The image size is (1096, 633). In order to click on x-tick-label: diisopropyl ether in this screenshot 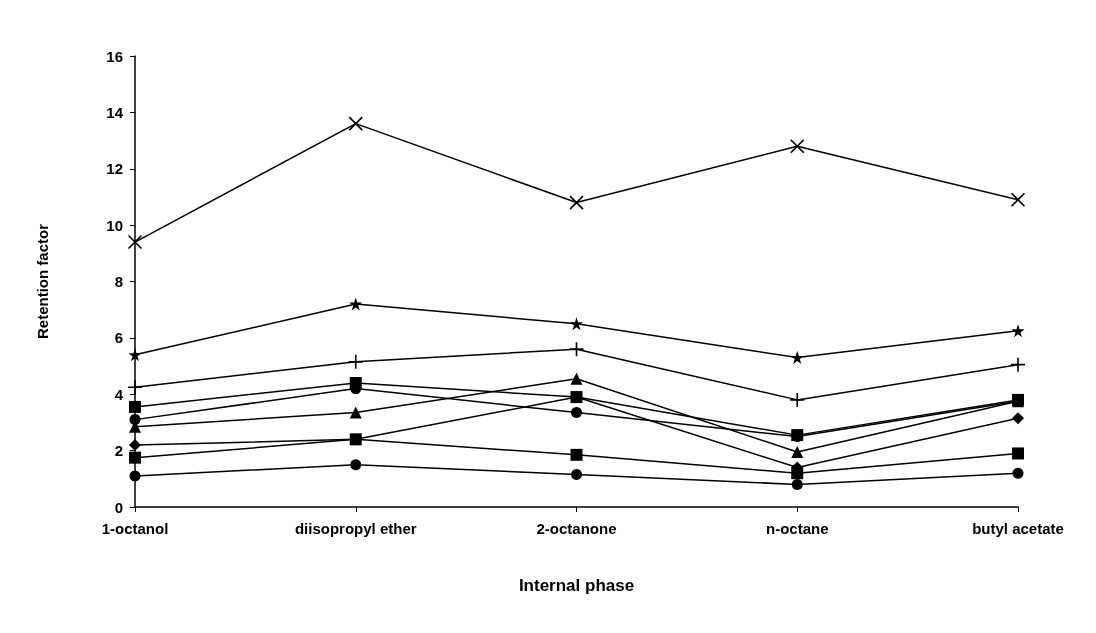, I will do `click(355, 528)`.